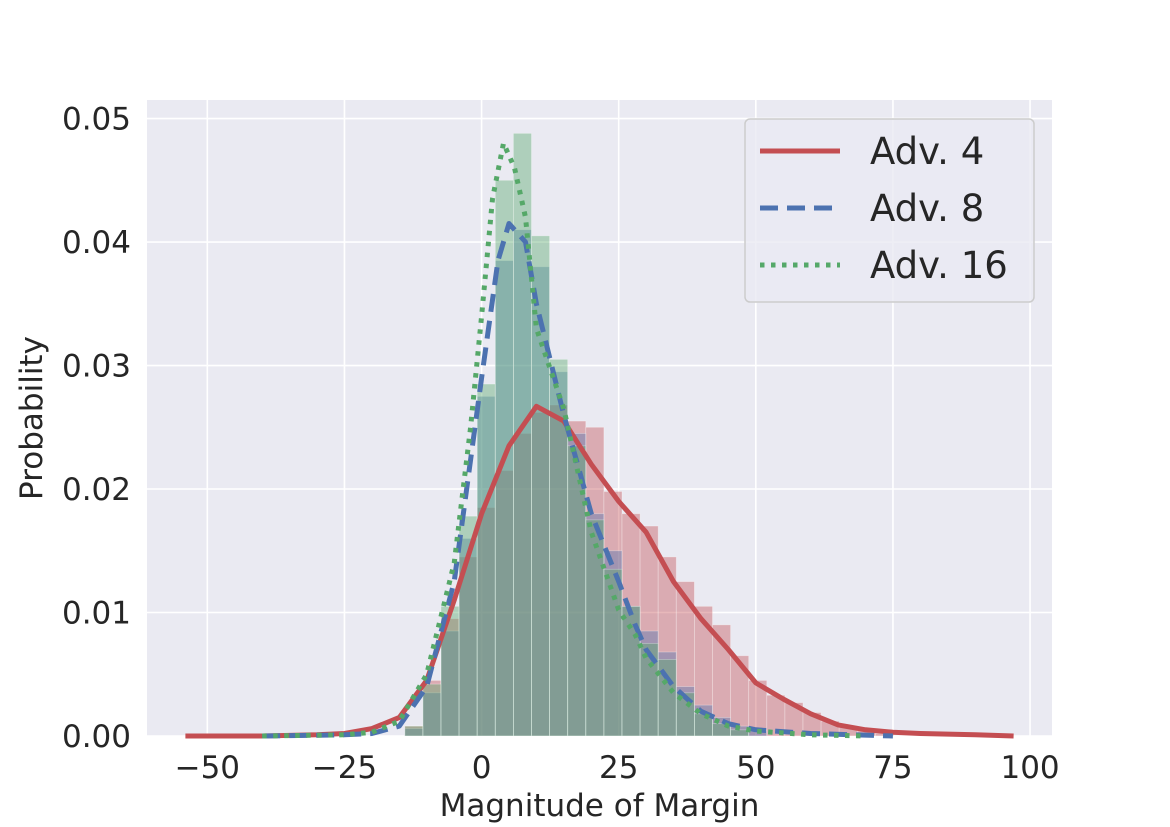  I want to click on x-axis-label: Magnitude of Margin, so click(600, 806).